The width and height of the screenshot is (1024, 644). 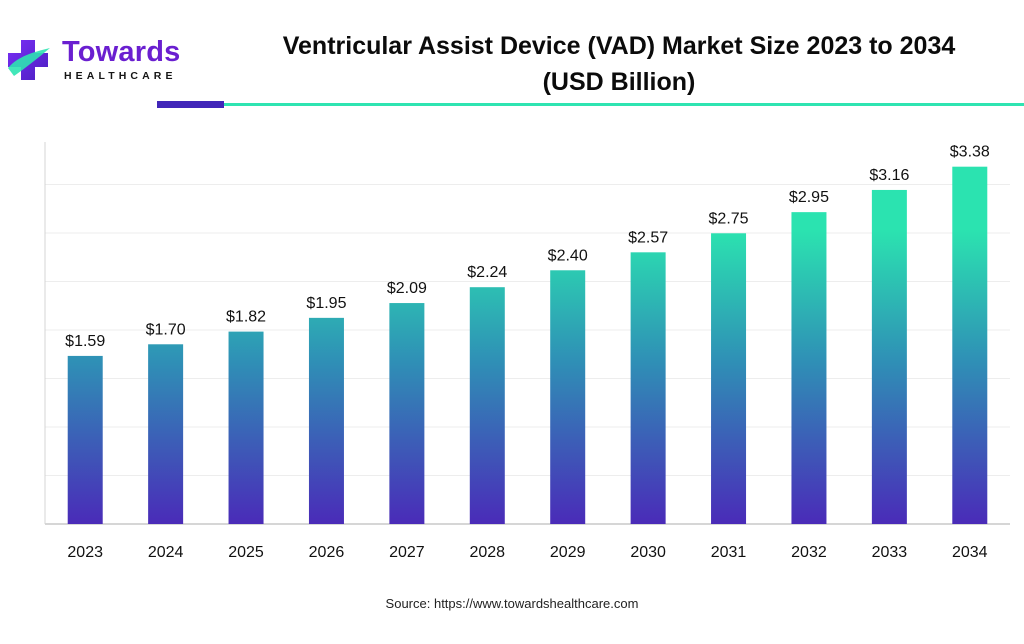 What do you see at coordinates (246, 317) in the screenshot?
I see `data-label: $1.82` at bounding box center [246, 317].